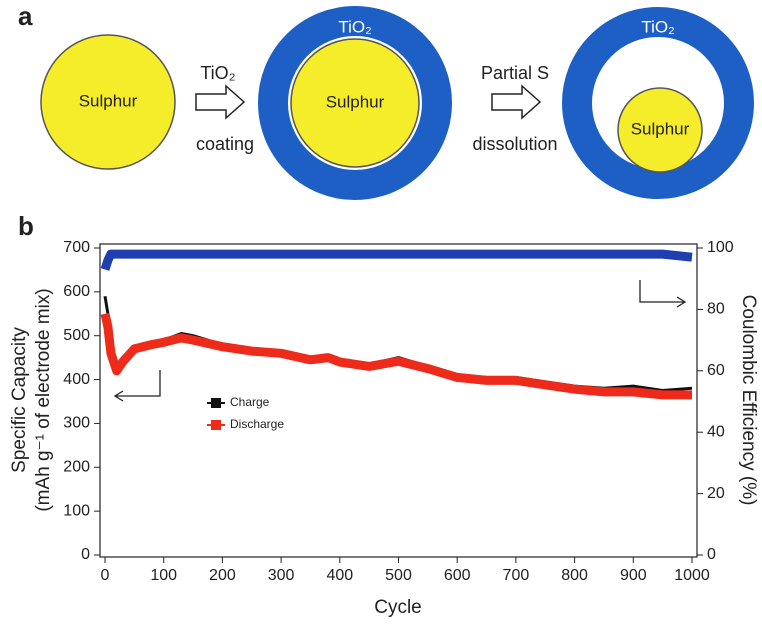 The width and height of the screenshot is (762, 629). I want to click on y2-tick-label: 100, so click(720, 247).